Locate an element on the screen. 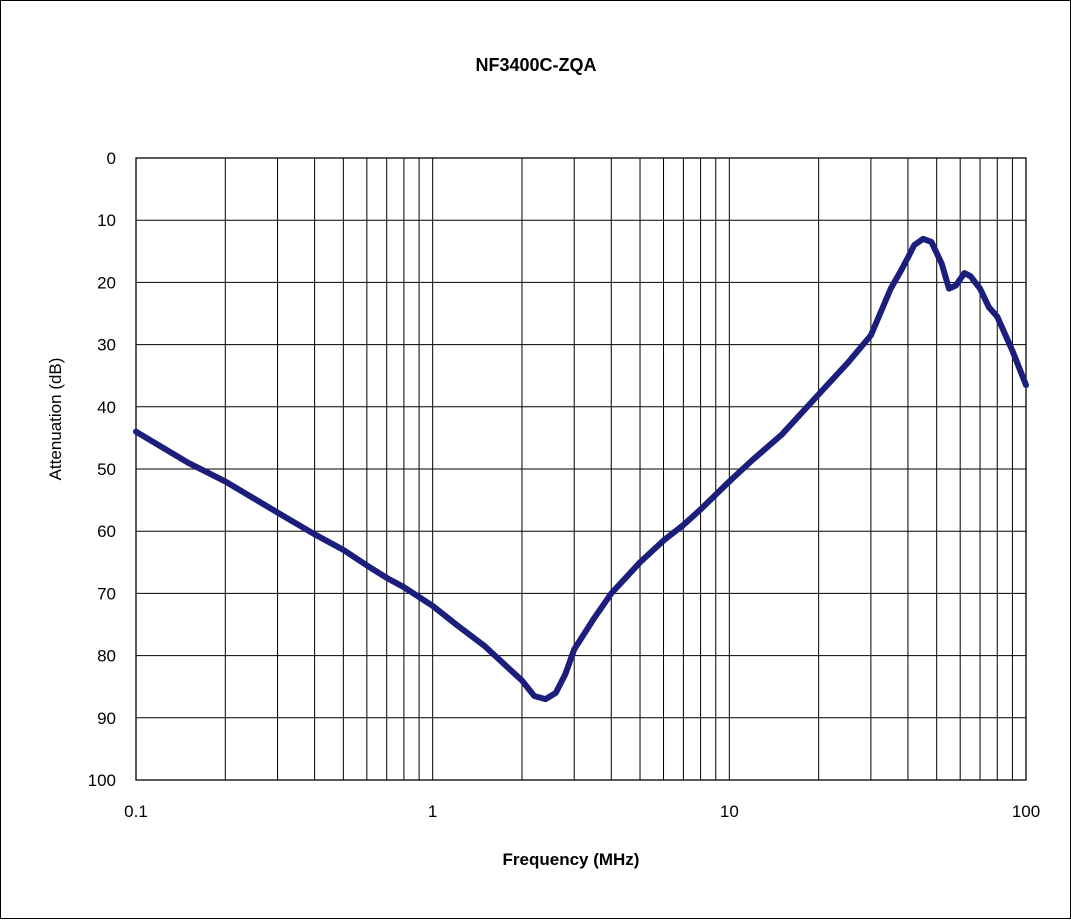  y-tick-label-7: 70 is located at coordinates (106, 593).